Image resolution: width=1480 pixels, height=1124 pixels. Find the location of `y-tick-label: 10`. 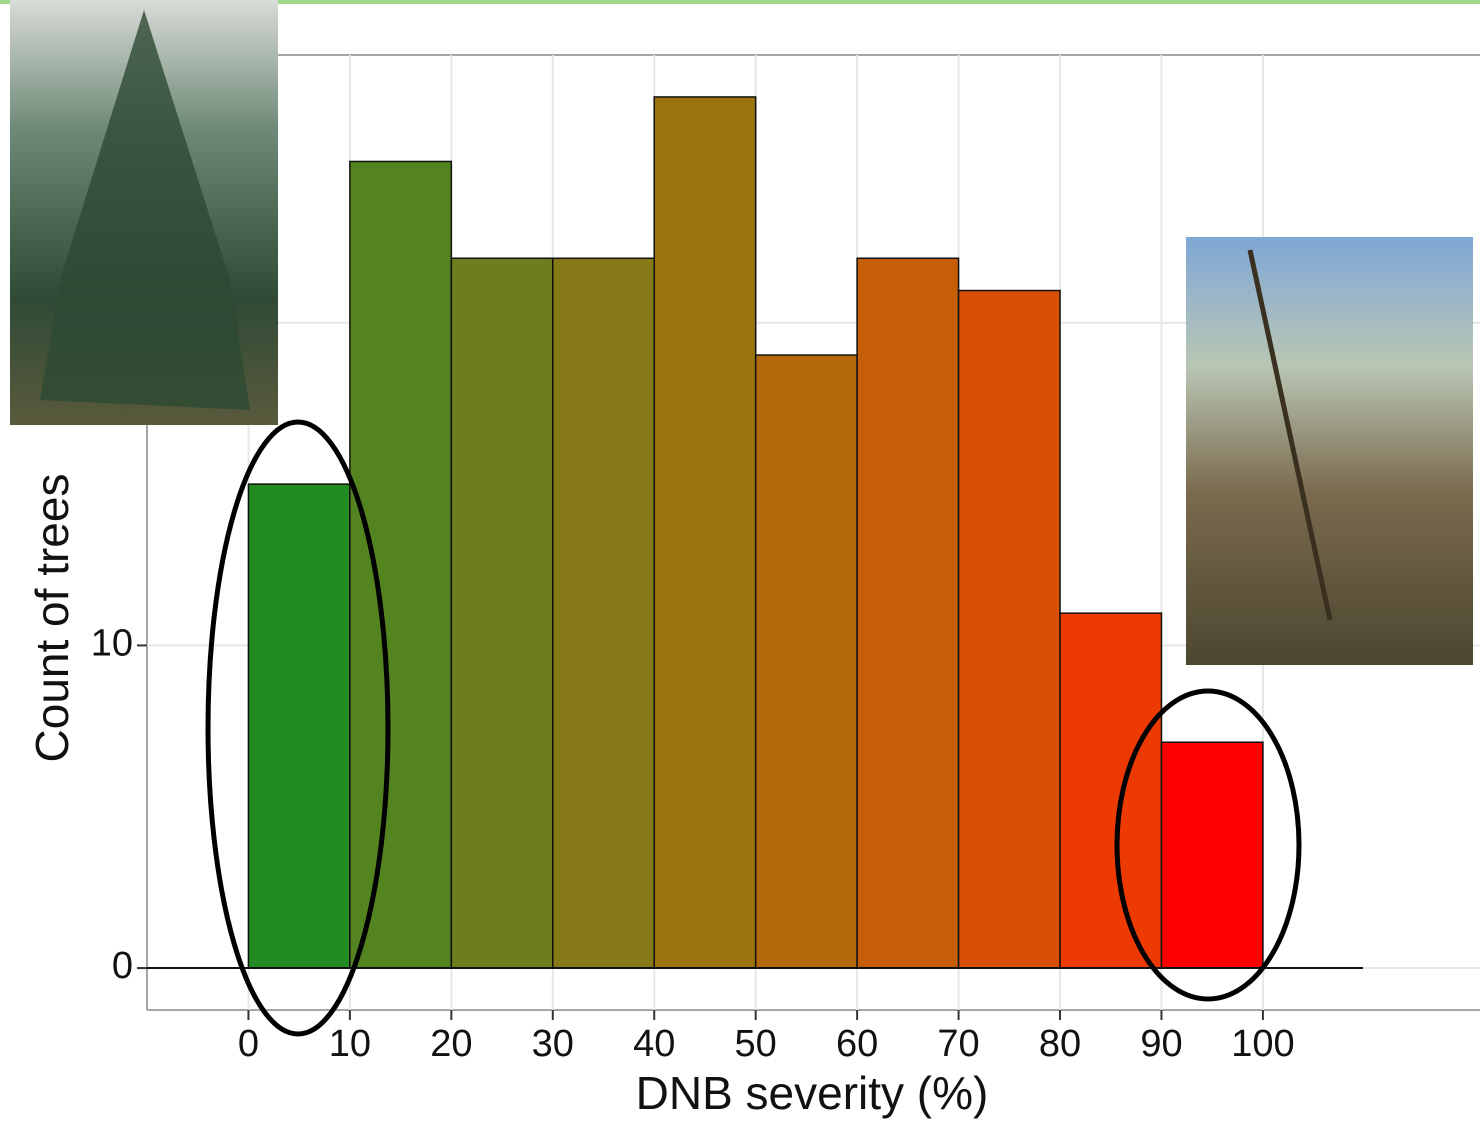

y-tick-label: 10 is located at coordinates (112, 643).